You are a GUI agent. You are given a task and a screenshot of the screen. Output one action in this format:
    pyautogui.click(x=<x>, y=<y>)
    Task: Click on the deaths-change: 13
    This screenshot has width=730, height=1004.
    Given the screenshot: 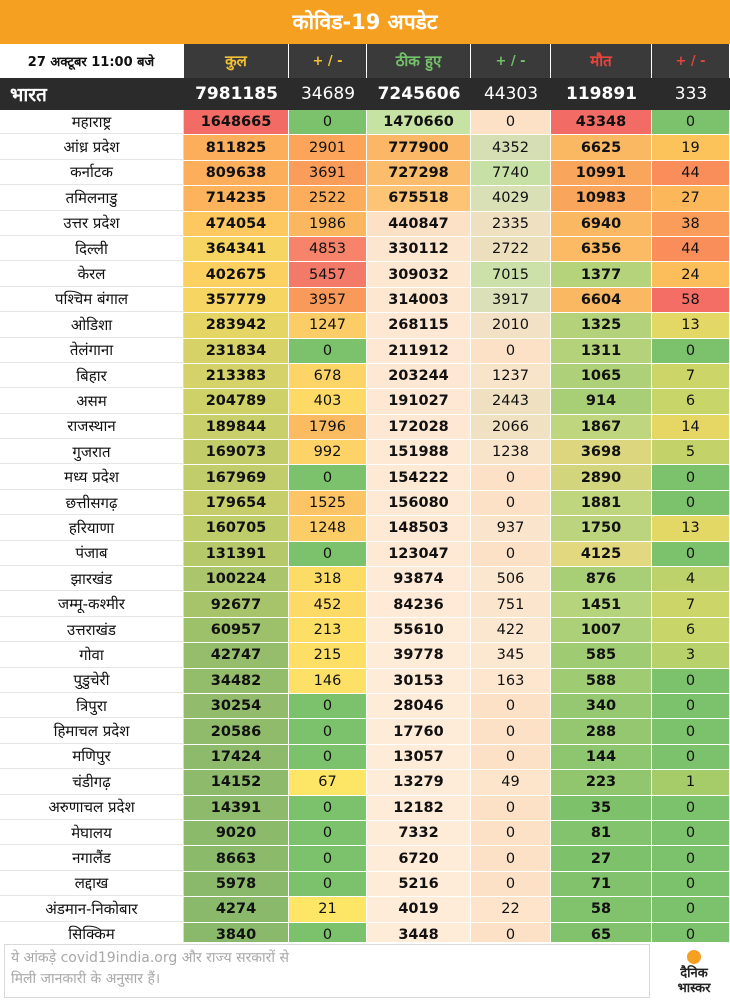 What is the action you would take?
    pyautogui.click(x=691, y=325)
    